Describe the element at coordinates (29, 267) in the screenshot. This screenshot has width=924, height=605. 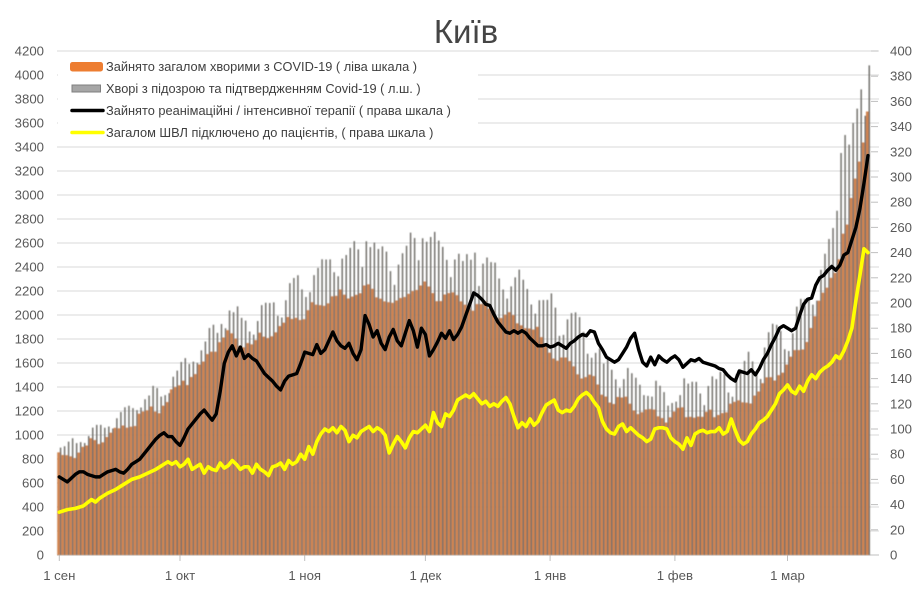
I see `svg-text: 2400` at that location.